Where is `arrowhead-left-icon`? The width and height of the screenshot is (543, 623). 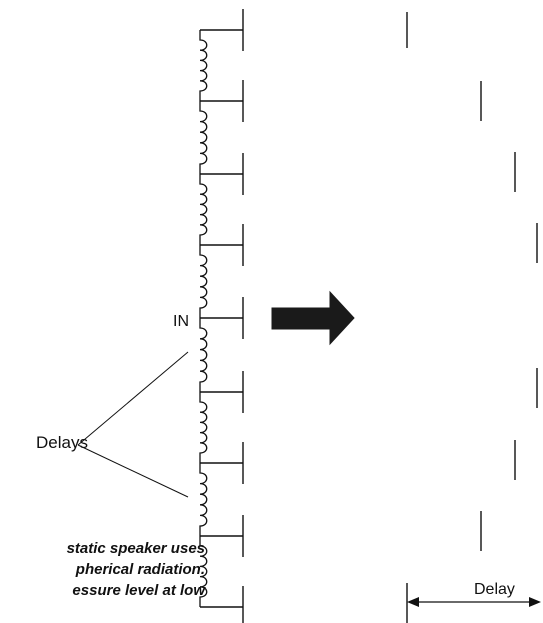
arrowhead-left-icon is located at coordinates (413, 602).